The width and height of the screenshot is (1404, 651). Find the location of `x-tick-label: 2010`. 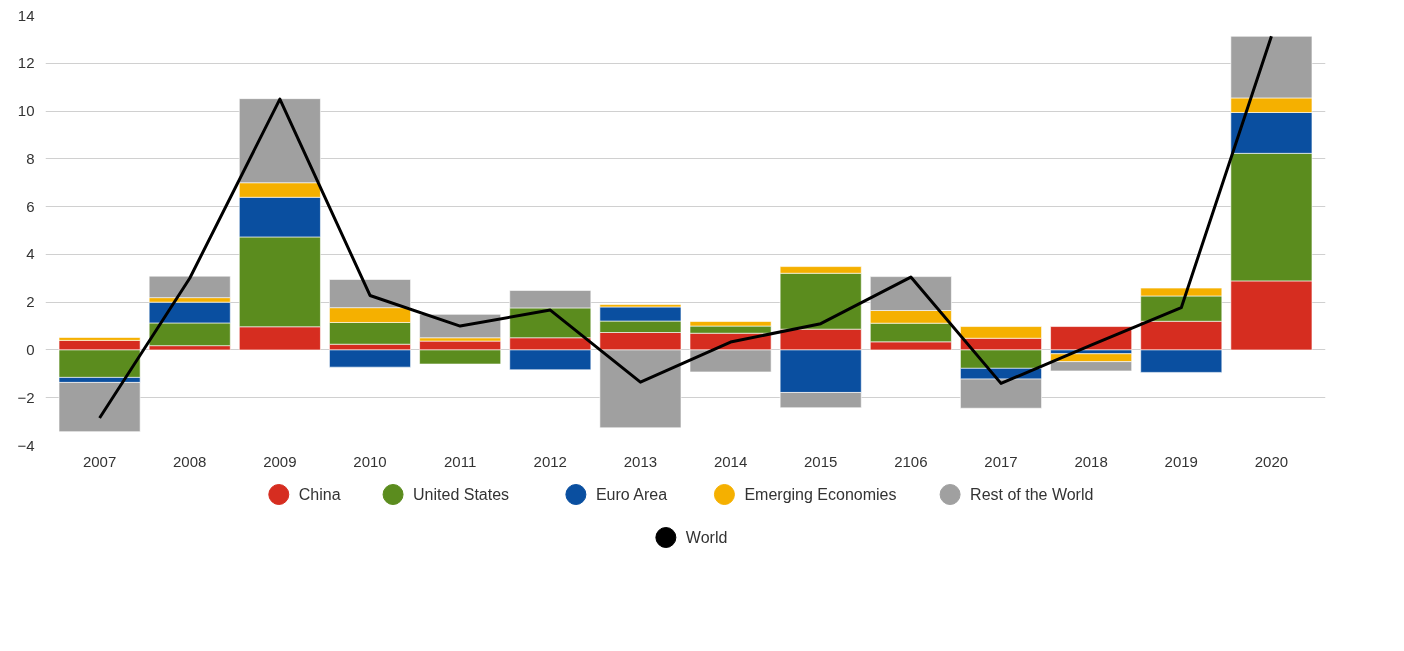

x-tick-label: 2010 is located at coordinates (370, 461).